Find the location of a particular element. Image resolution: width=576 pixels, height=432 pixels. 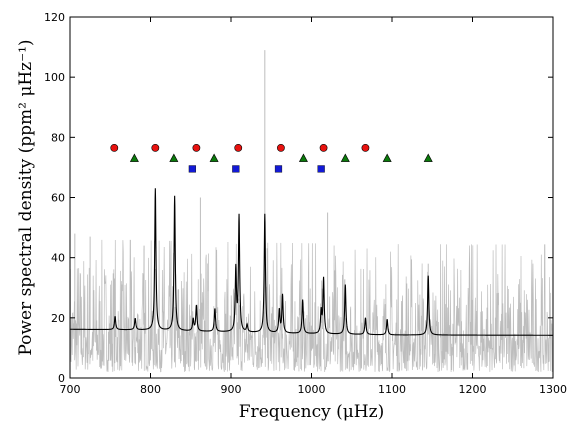

x-axis-label: Frequency (μHz) is located at coordinates (311, 412).